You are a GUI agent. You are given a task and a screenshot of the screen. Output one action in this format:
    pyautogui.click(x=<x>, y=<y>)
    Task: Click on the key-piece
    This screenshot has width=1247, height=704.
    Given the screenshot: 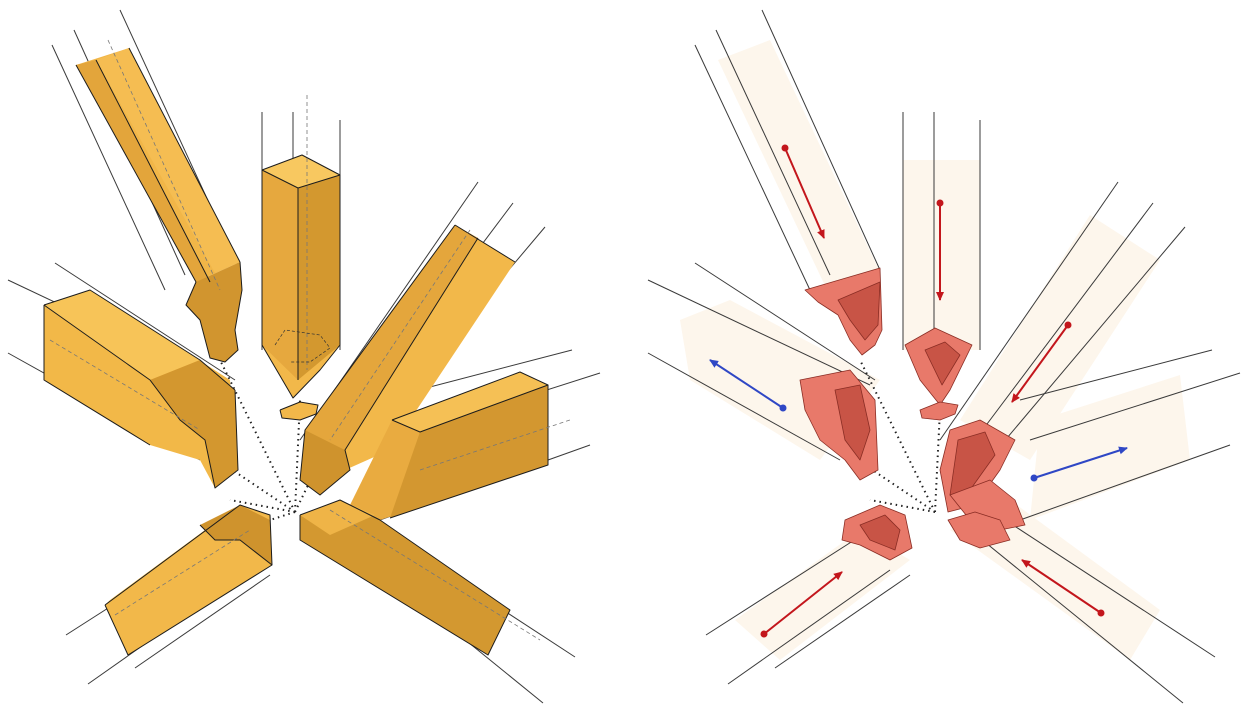 What is the action you would take?
    pyautogui.click(x=299, y=411)
    